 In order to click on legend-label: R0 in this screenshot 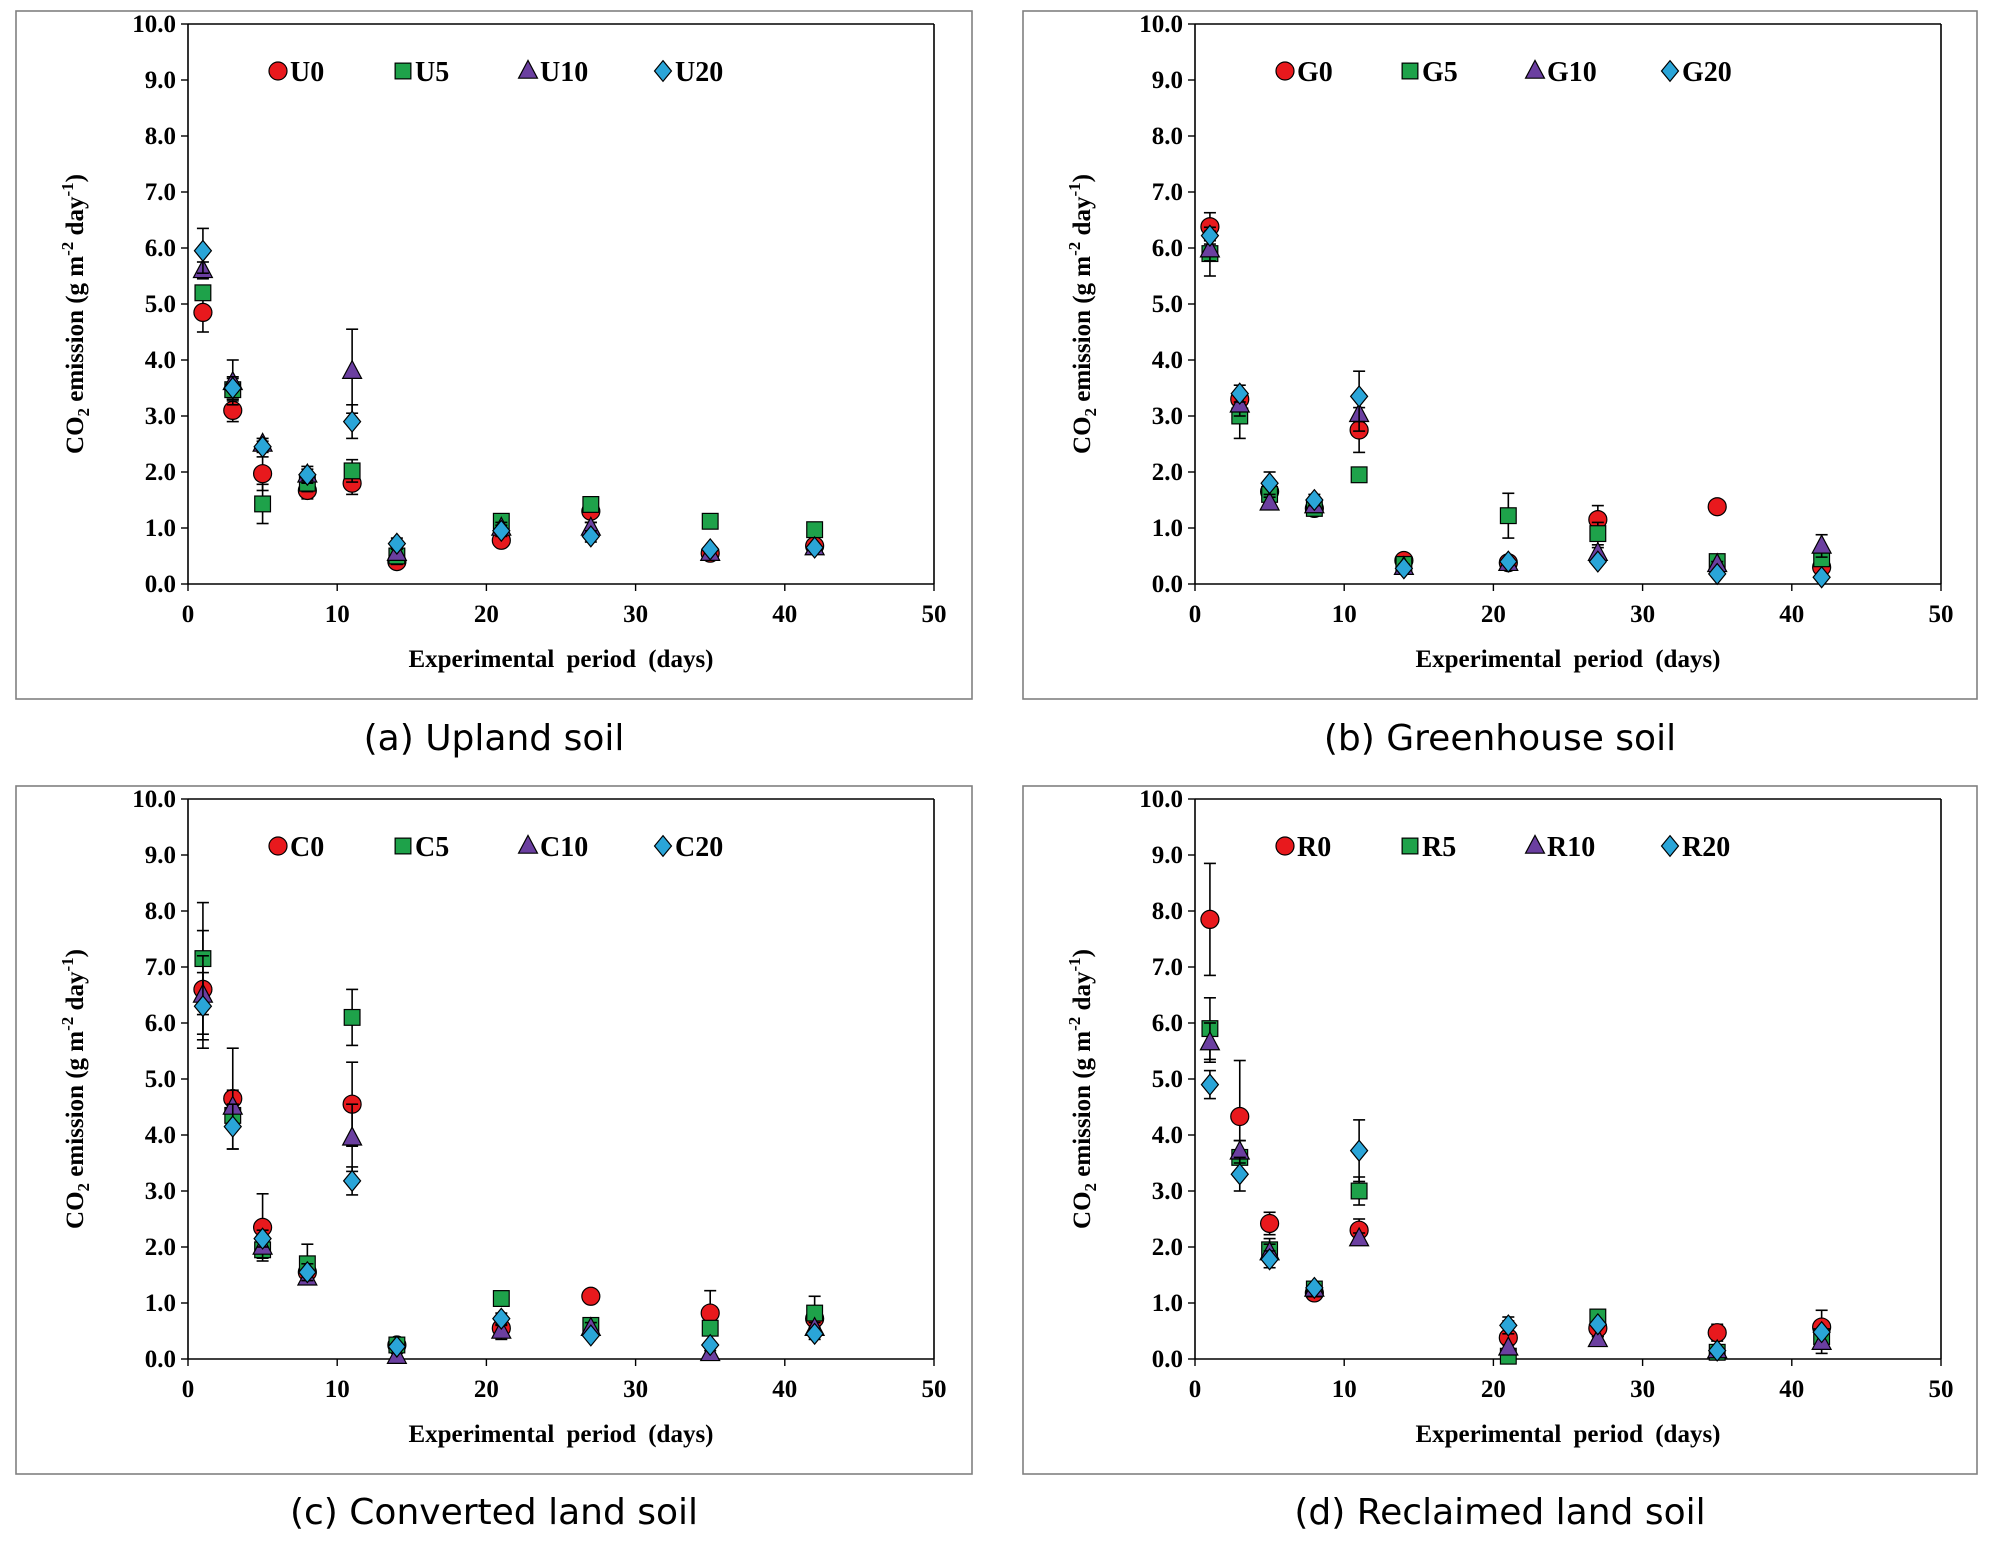, I will do `click(1314, 847)`.